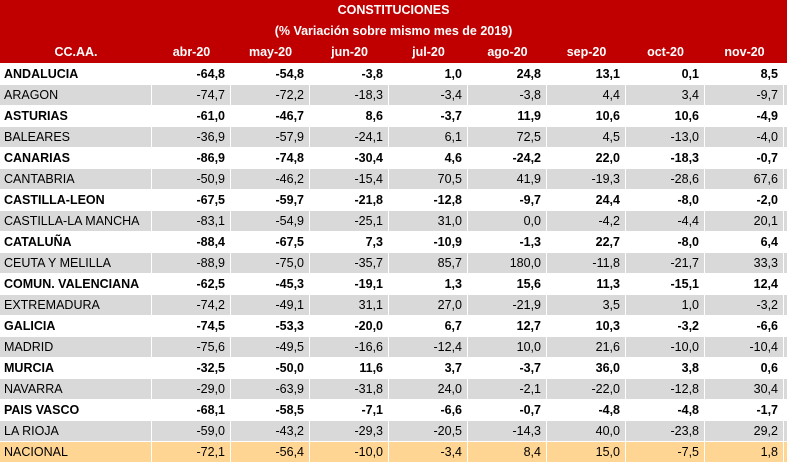  I want to click on region-name-cell: BALEARES, so click(76, 137).